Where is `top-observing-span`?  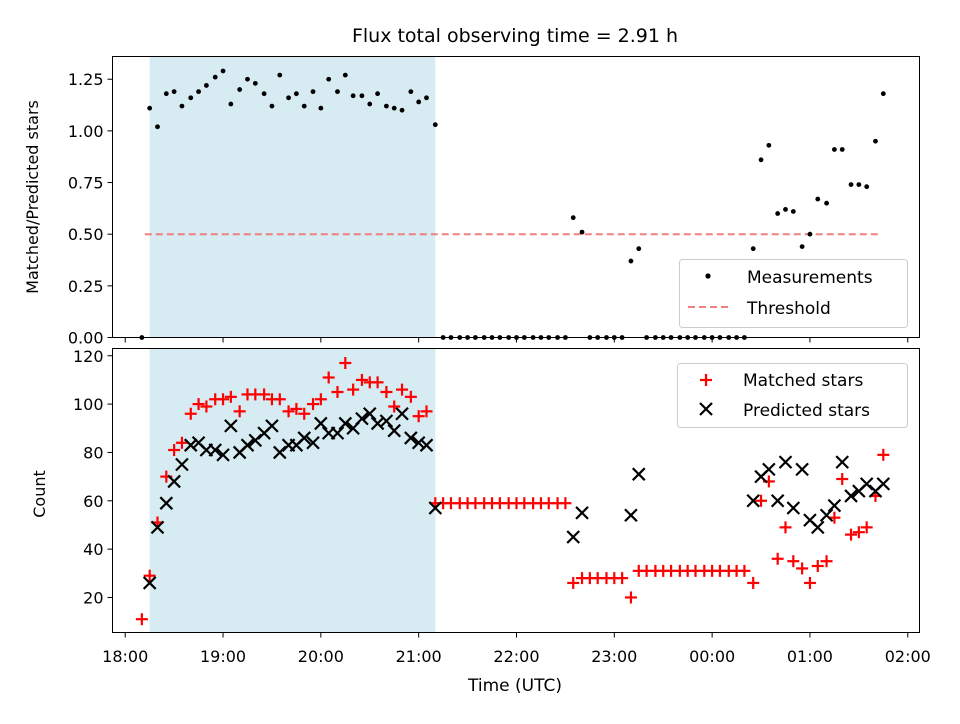 top-observing-span is located at coordinates (292, 197).